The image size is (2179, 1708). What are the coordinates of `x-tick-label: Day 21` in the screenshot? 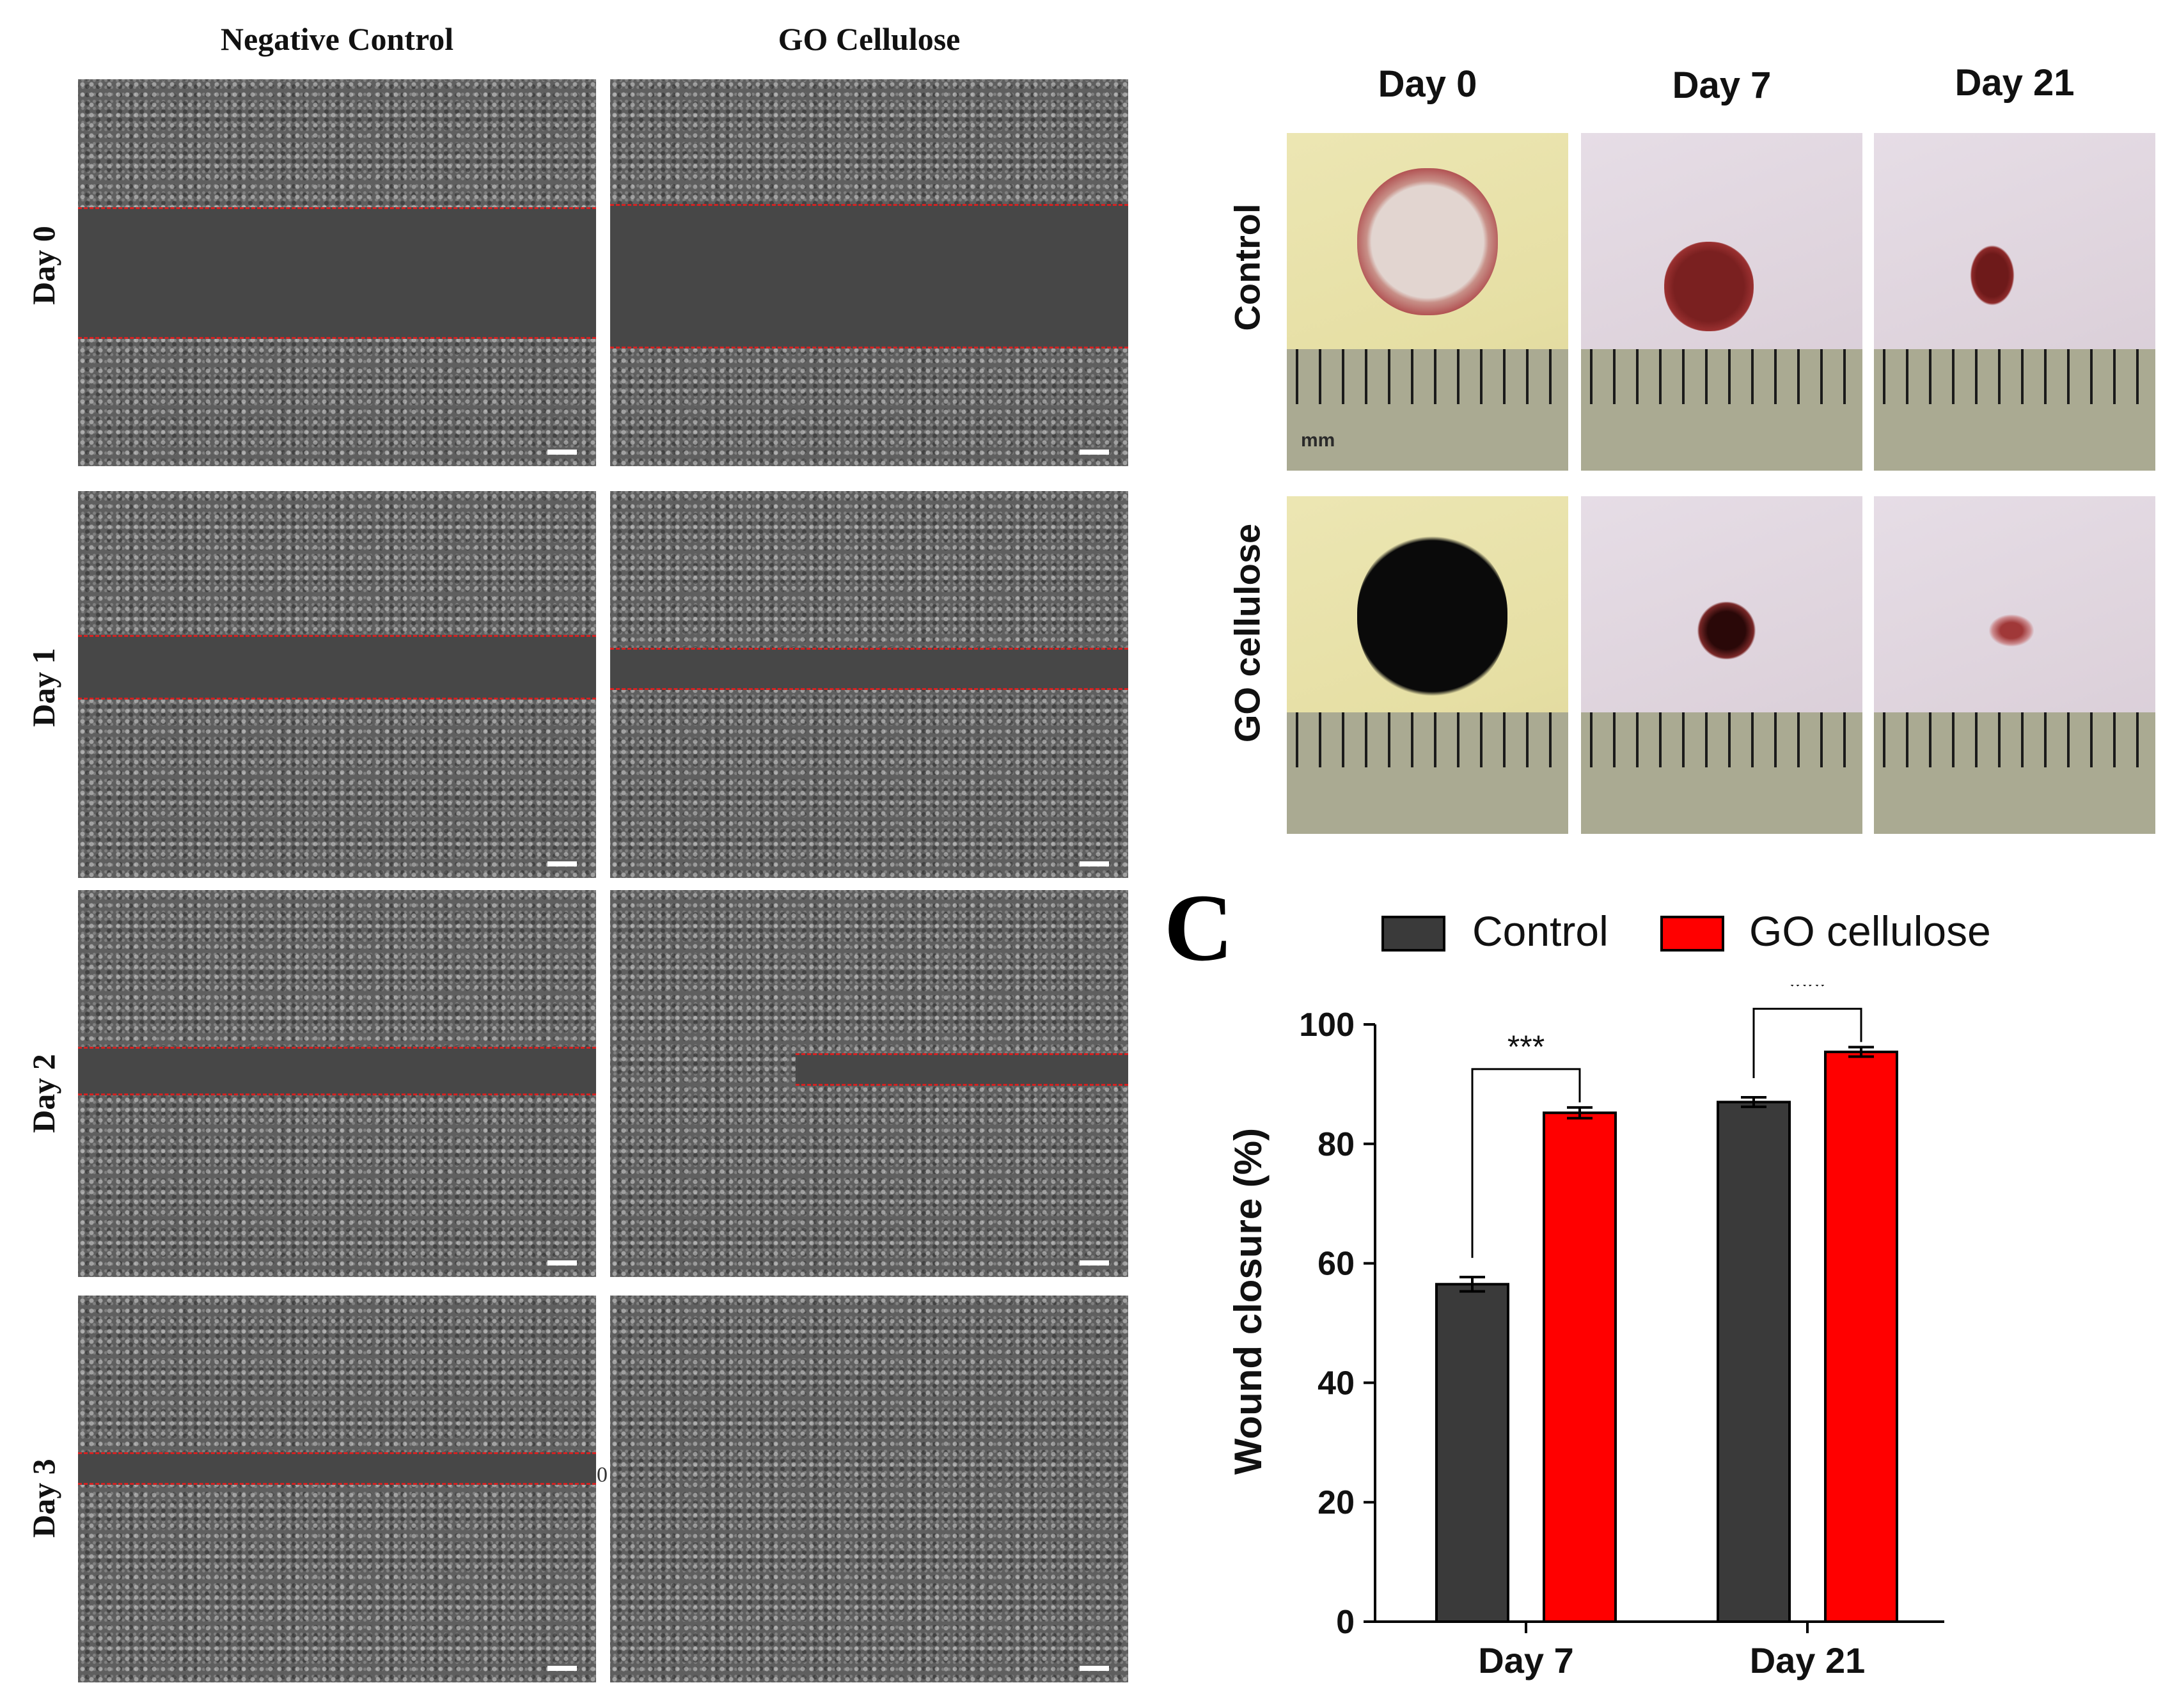 It's located at (1808, 1660).